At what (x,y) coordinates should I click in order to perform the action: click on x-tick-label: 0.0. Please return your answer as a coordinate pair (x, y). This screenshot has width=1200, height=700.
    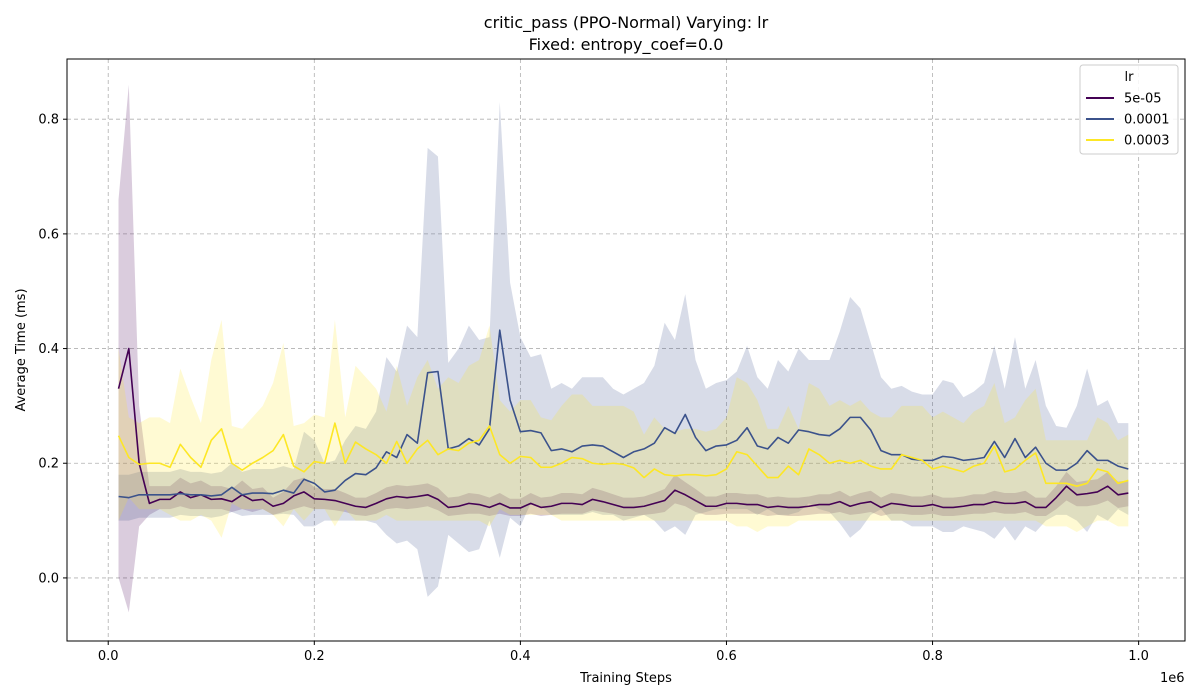
    Looking at the image, I should click on (108, 656).